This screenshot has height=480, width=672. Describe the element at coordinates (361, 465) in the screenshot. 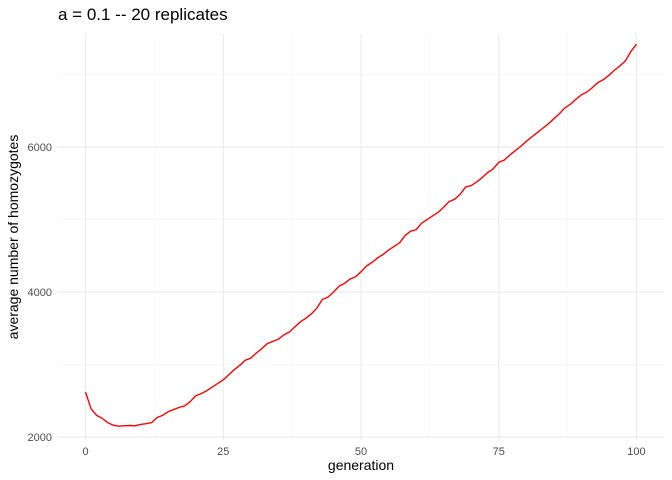

I see `x-axis-title: generation` at that location.